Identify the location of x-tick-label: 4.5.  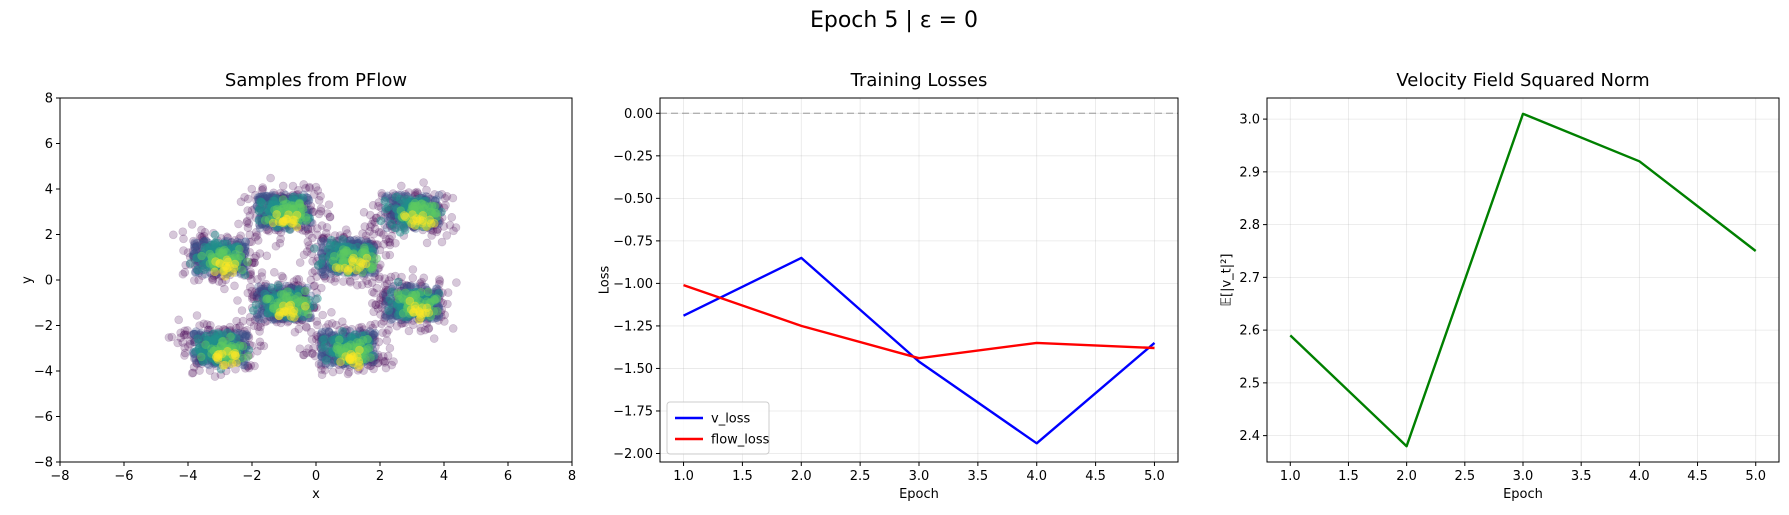
(1697, 476).